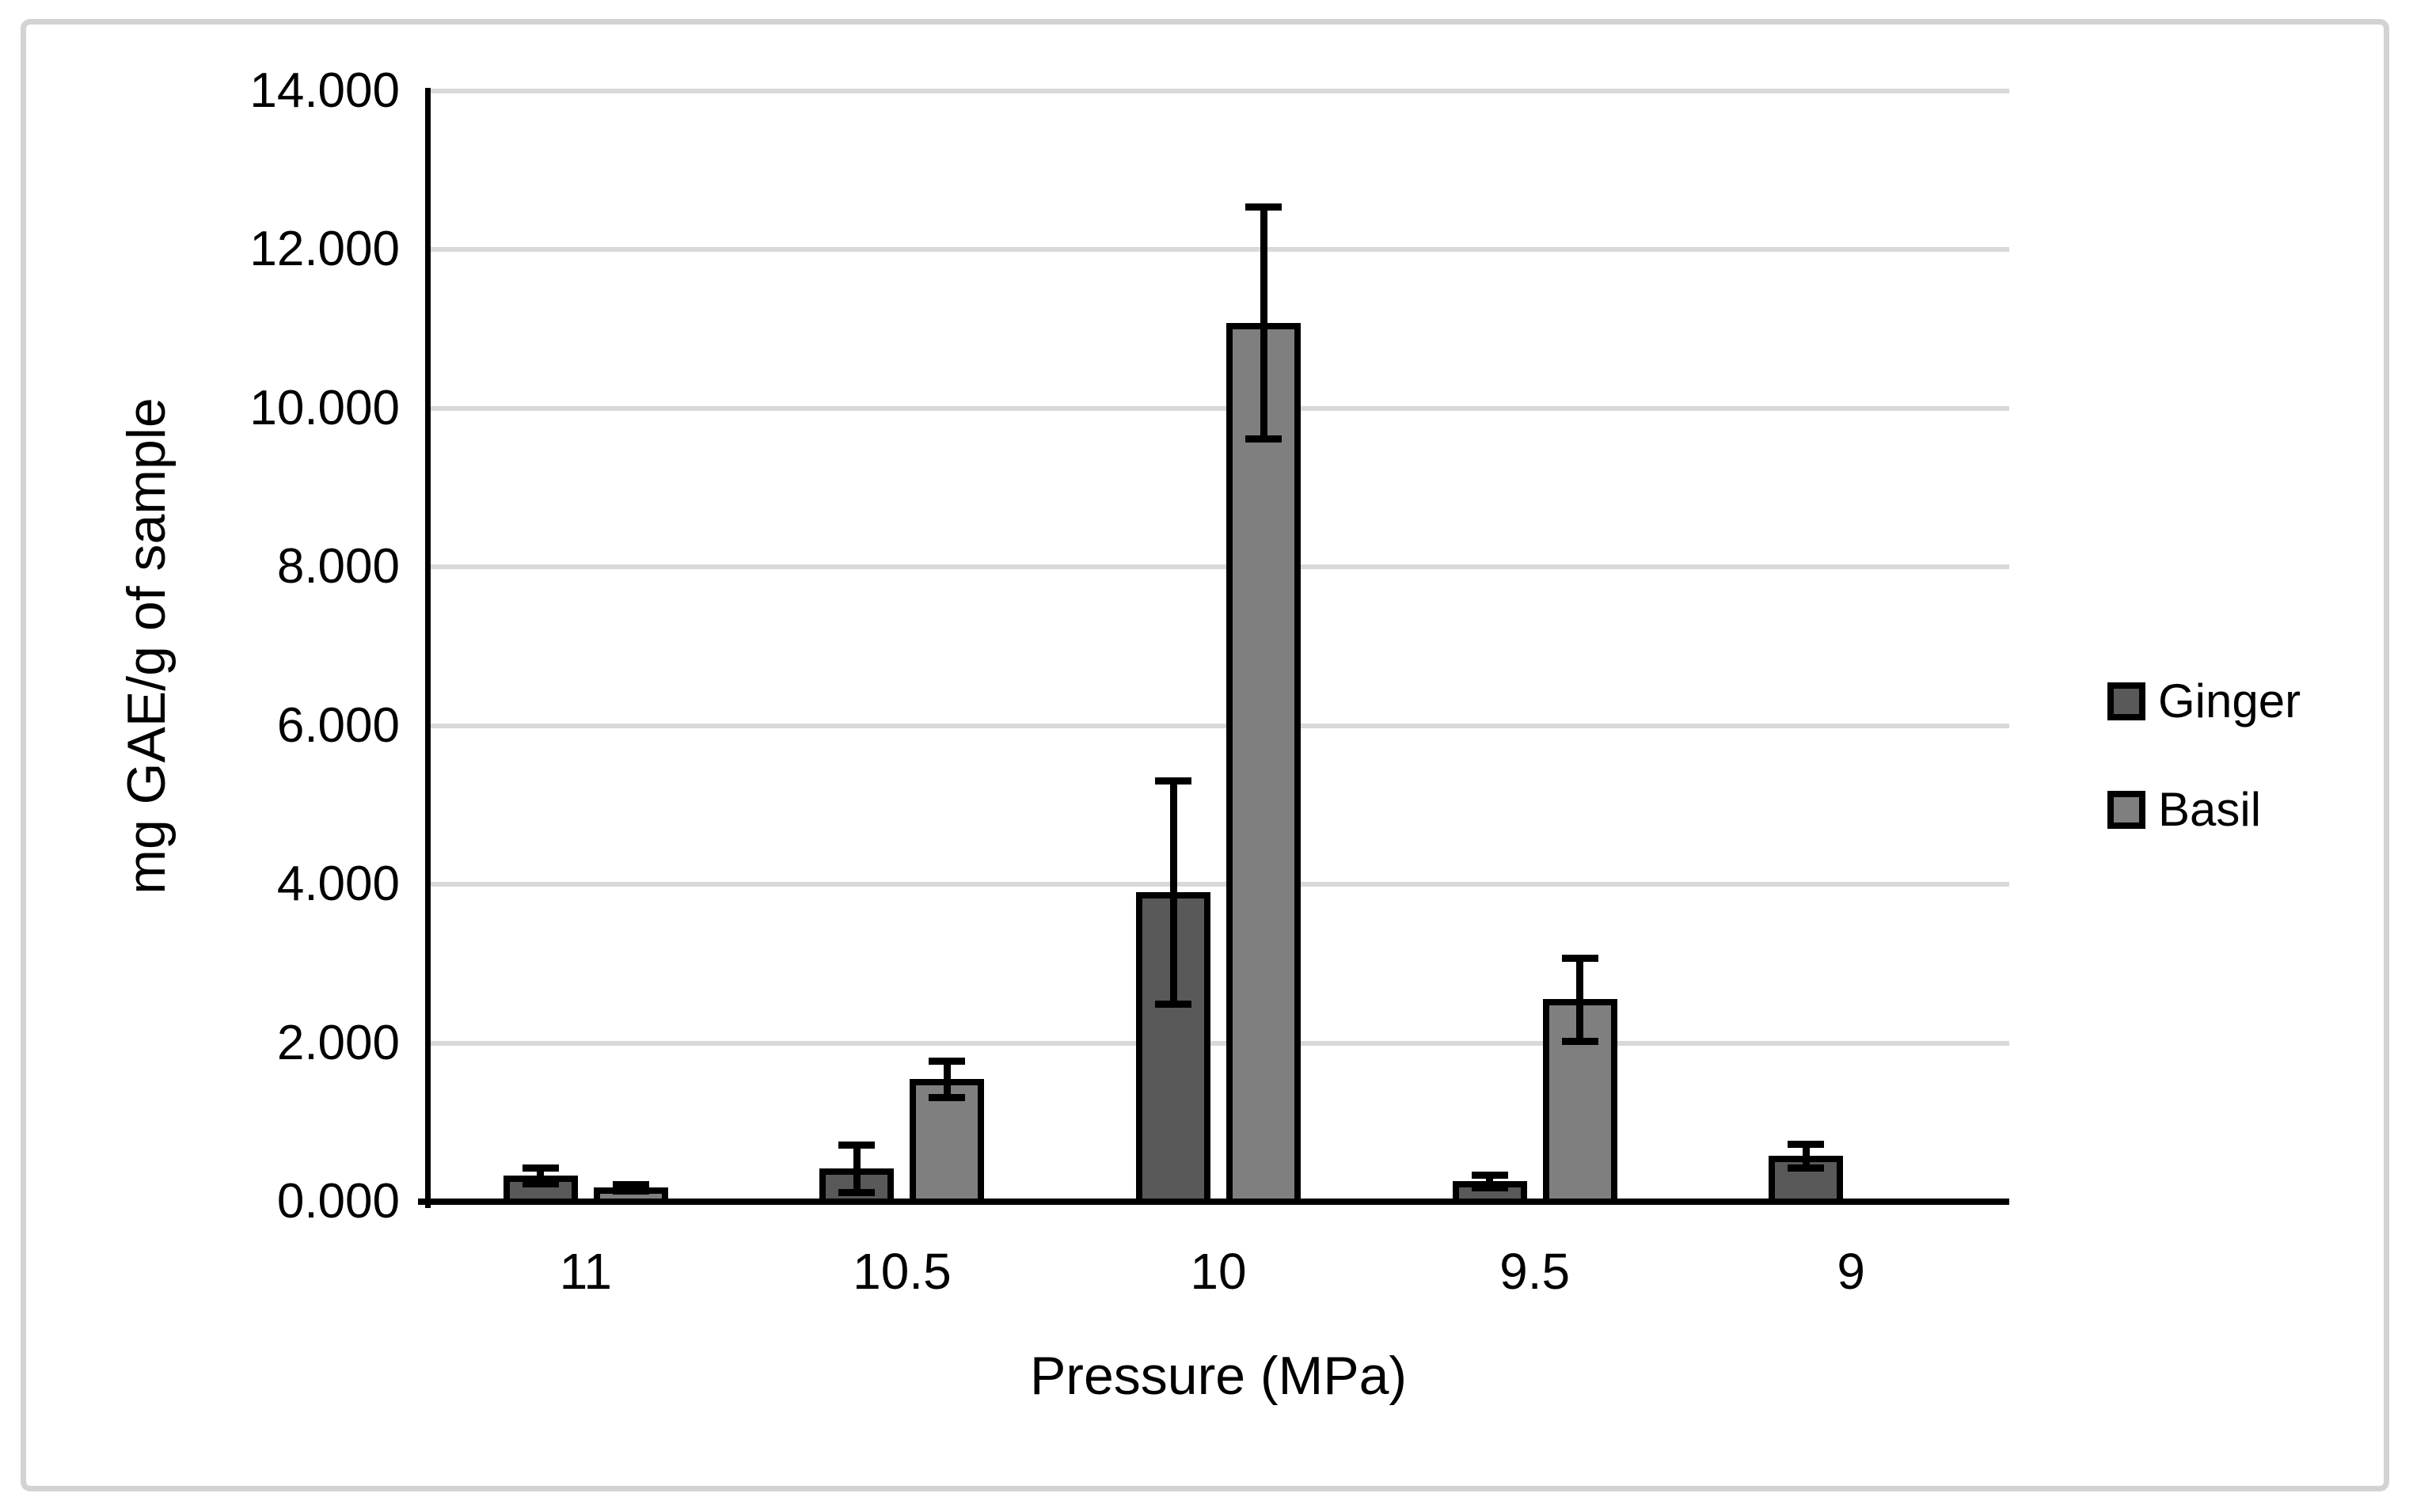  What do you see at coordinates (146, 646) in the screenshot?
I see `y-axis-title: mg GAE/g of sample` at bounding box center [146, 646].